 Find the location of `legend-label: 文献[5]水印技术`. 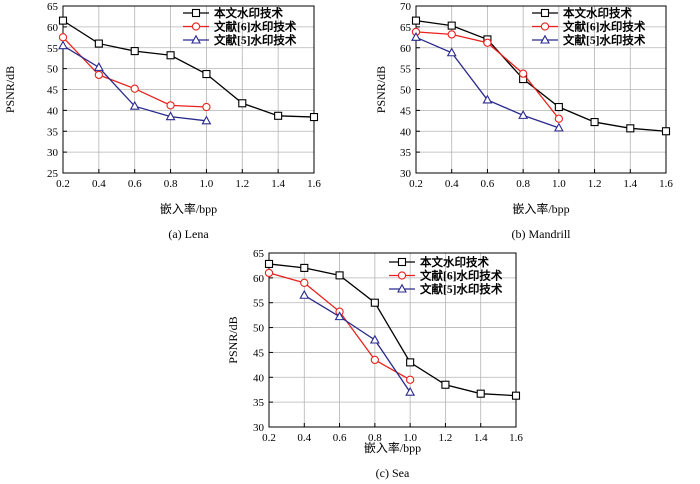

legend-label: 文献[5]水印技术 is located at coordinates (604, 40).